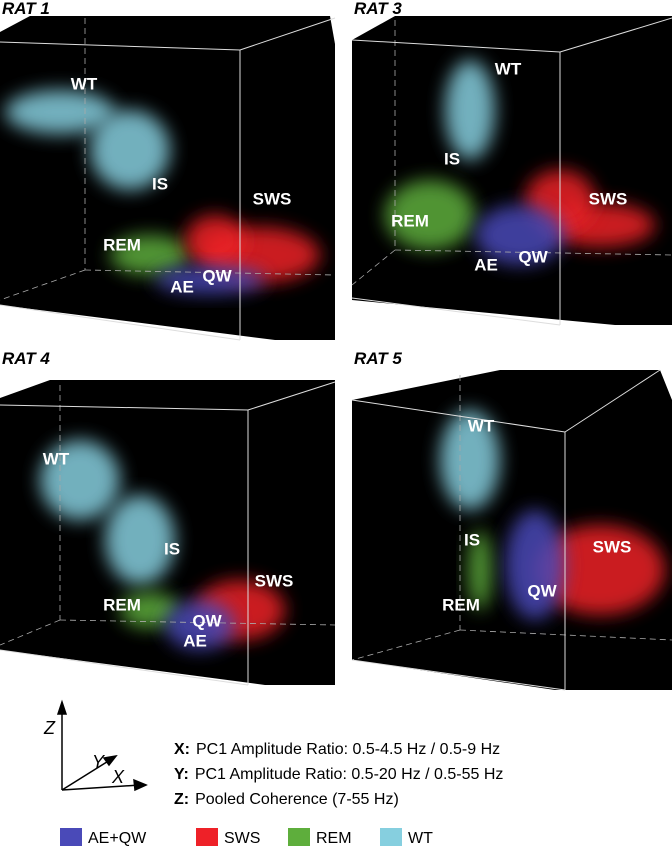  Describe the element at coordinates (26, 358) in the screenshot. I see `panel-title: RAT 4` at that location.